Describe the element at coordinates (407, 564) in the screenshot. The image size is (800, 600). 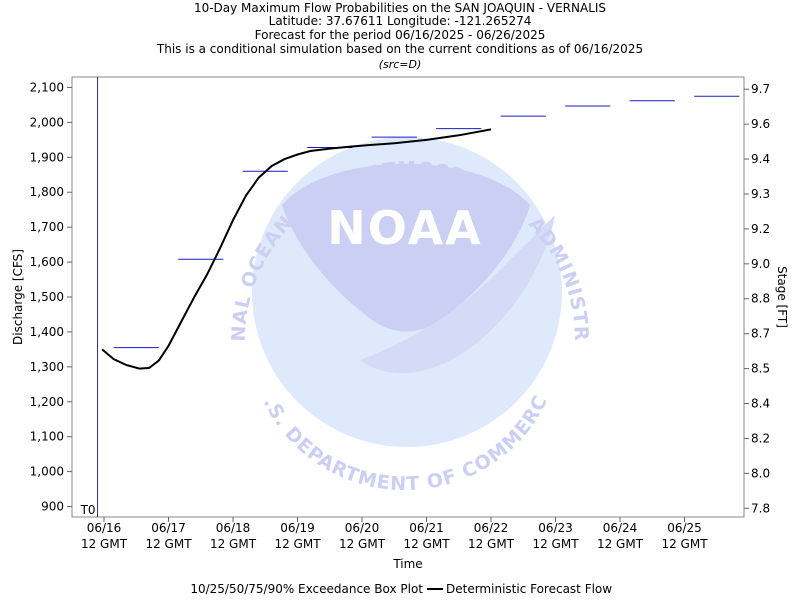
I see `x-axis-title: Time` at that location.